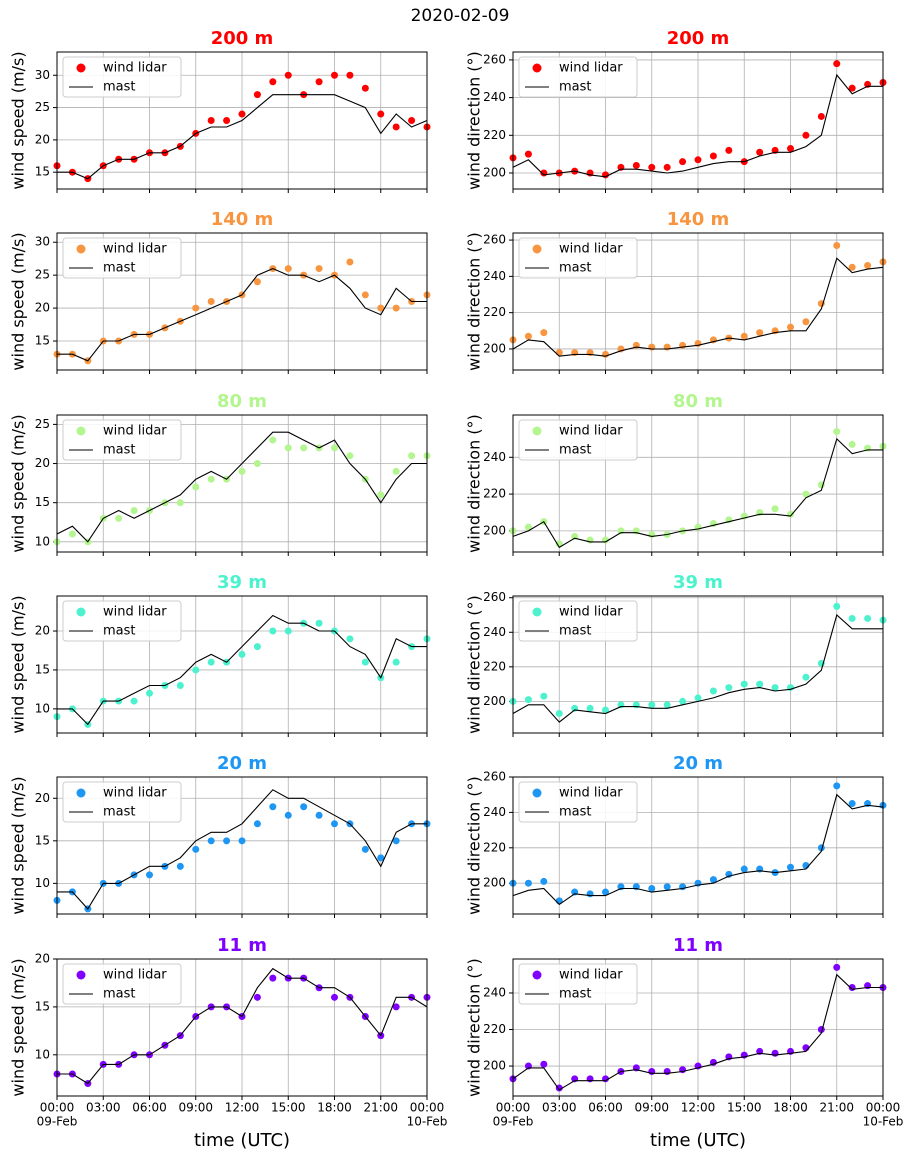 The width and height of the screenshot is (908, 1156). Describe the element at coordinates (42, 75) in the screenshot. I see `y-tick-label: 30` at that location.